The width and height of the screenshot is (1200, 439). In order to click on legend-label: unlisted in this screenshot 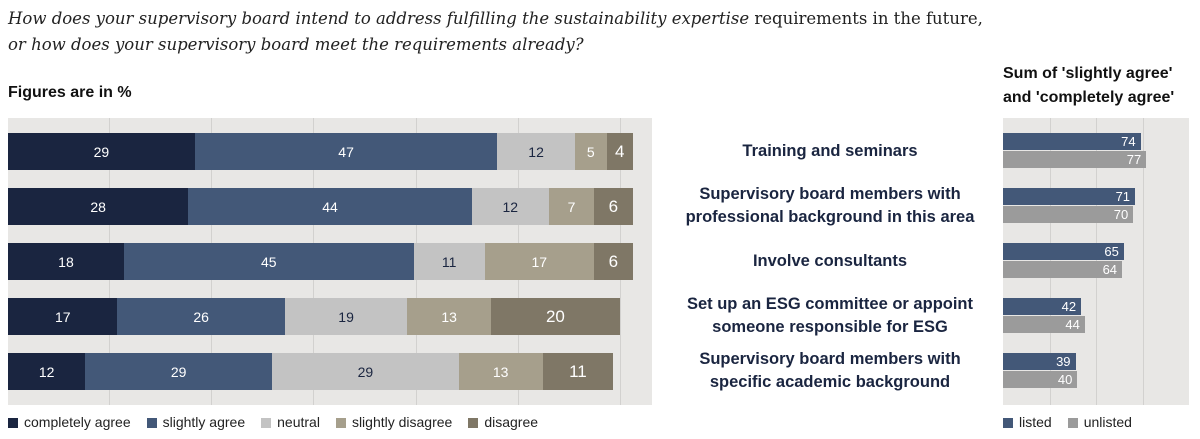, I will do `click(1107, 422)`.